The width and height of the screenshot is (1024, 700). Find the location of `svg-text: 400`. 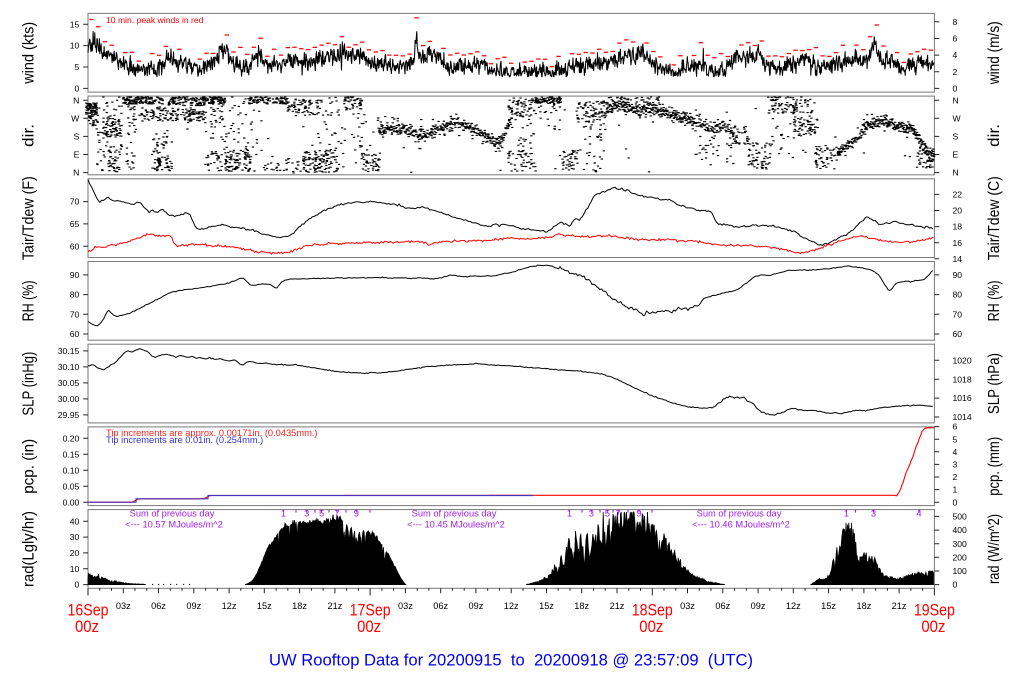

svg-text: 400 is located at coordinates (960, 530).